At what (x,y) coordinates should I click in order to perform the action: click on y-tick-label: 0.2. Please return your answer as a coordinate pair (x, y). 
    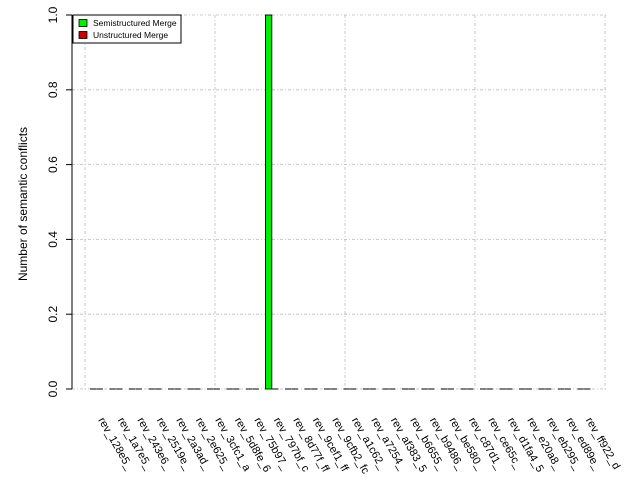
    Looking at the image, I should click on (53, 314).